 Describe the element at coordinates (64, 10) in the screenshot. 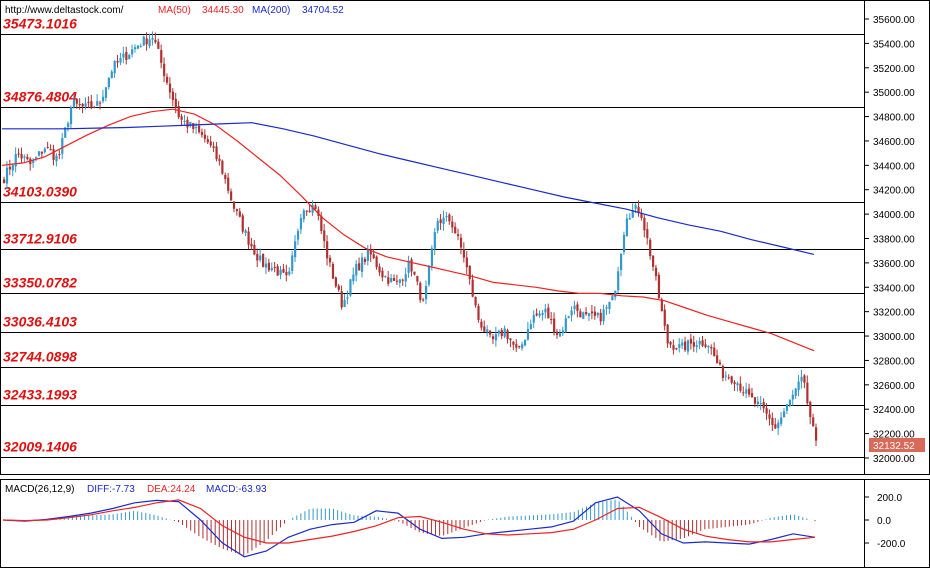

I see `source-url: http://www.deltastock.com/` at that location.